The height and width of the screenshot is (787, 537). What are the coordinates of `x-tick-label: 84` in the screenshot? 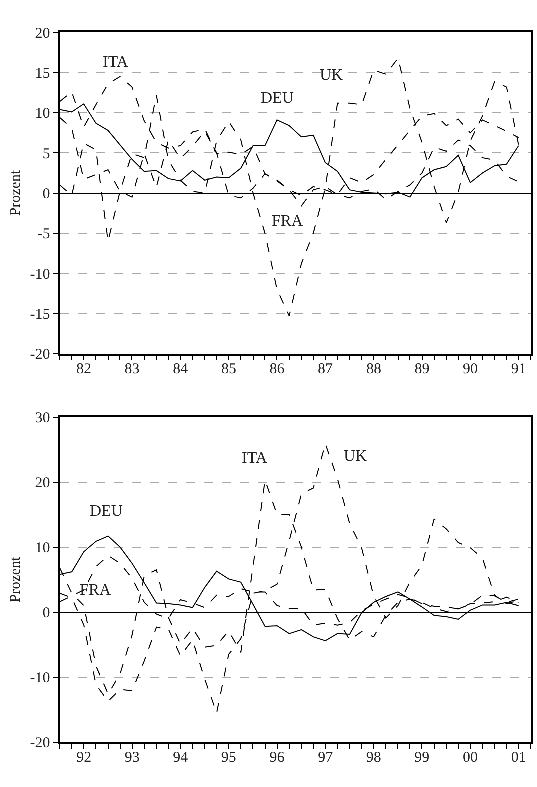 It's located at (181, 370).